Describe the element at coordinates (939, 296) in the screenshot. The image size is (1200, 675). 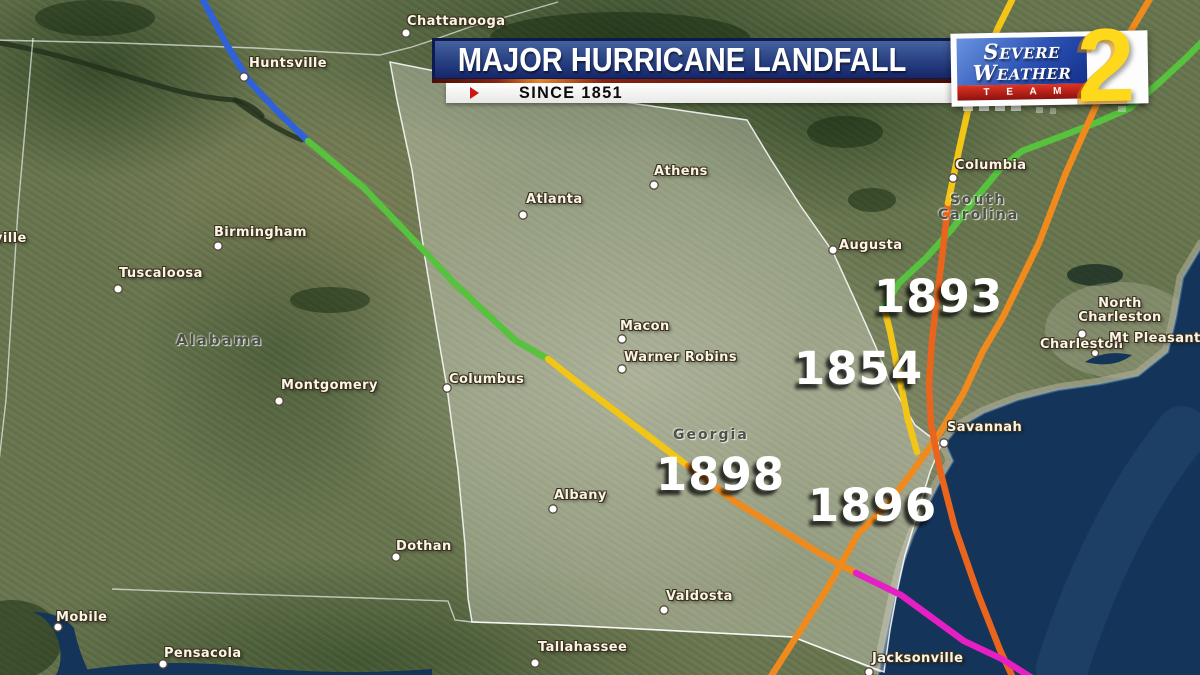
I see `year-label-1893: 1893` at that location.